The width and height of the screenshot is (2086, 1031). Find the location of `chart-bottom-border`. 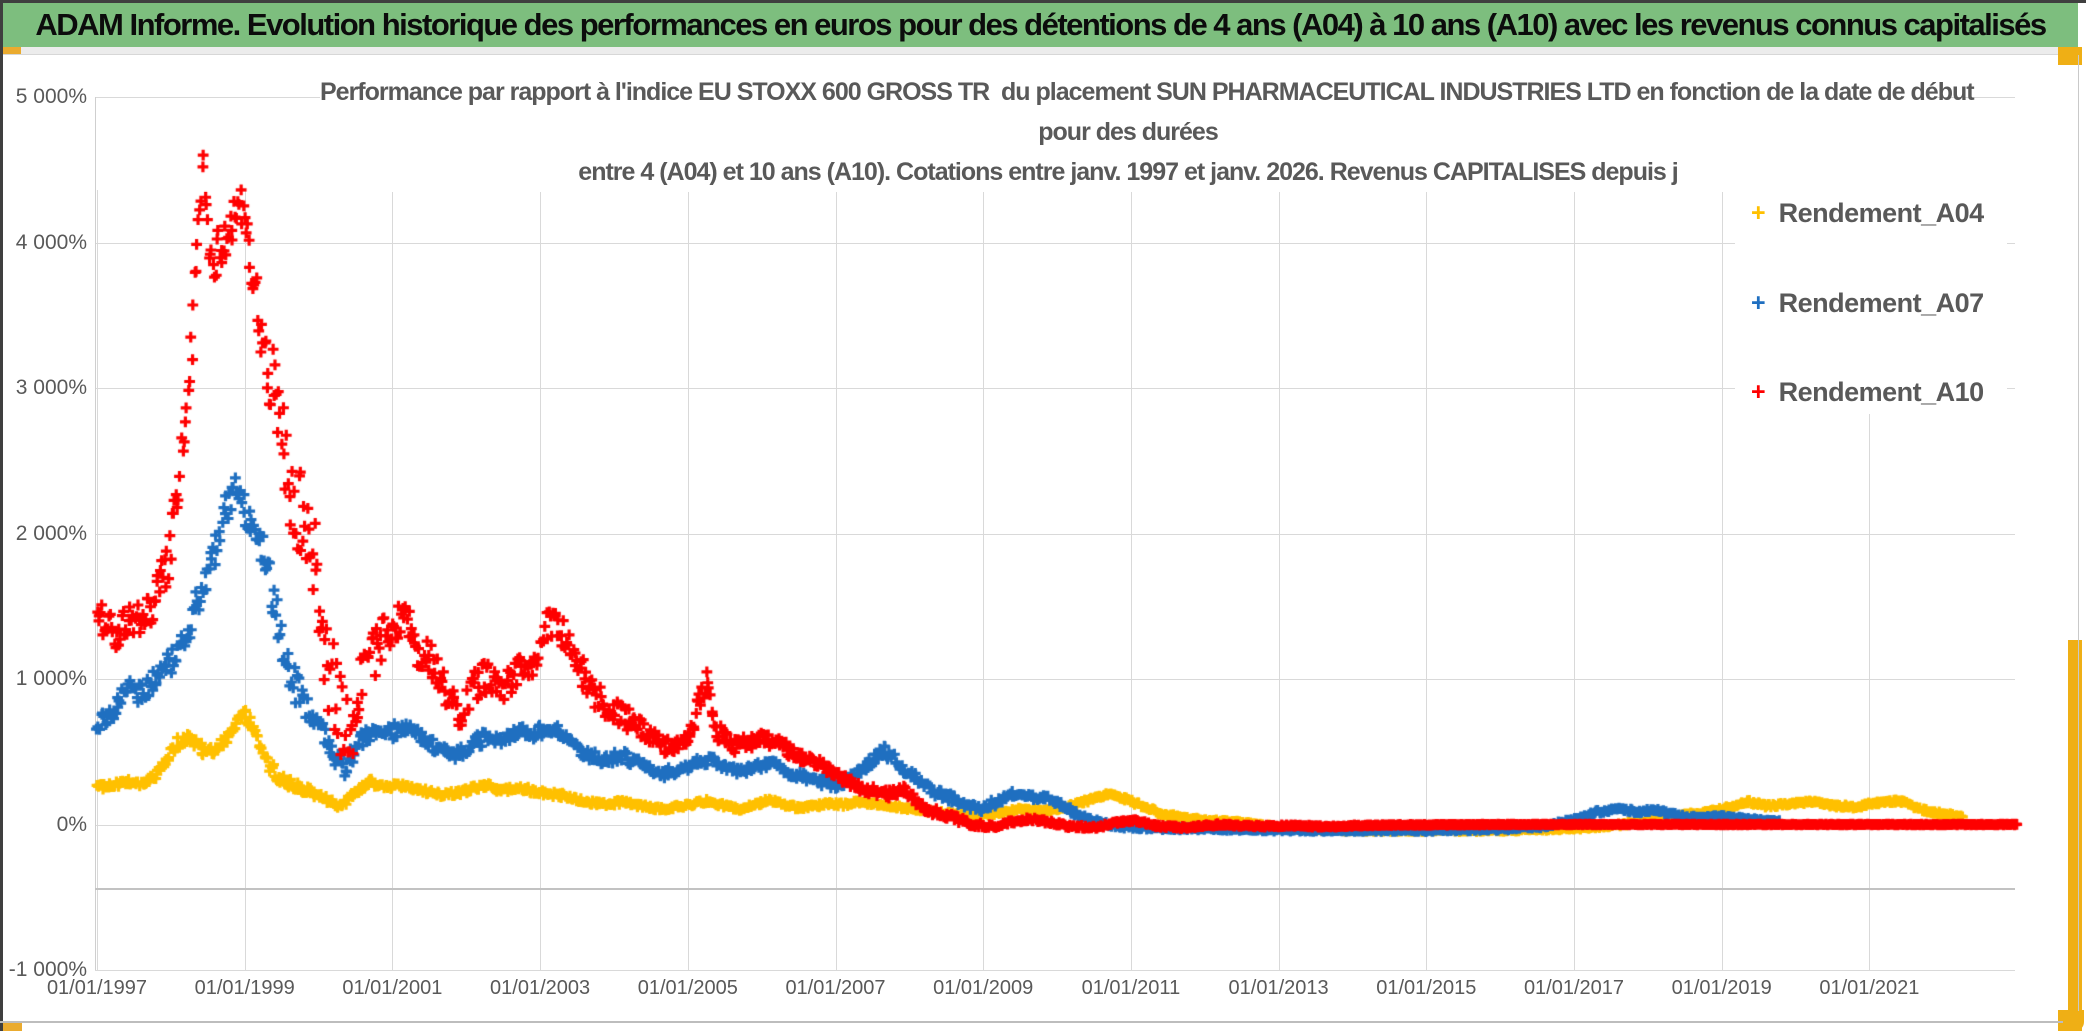

chart-bottom-border is located at coordinates (1031, 1022).